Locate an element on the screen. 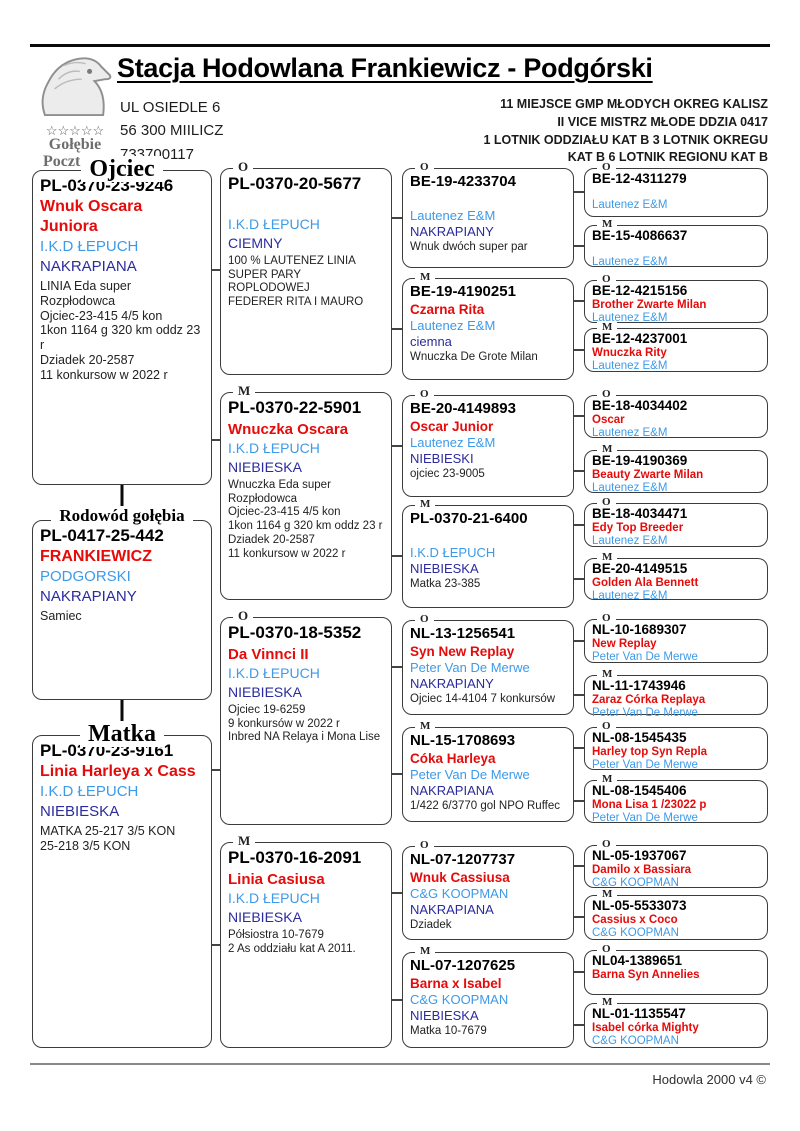  pigeon-name: Oscar Junior is located at coordinates (452, 426).